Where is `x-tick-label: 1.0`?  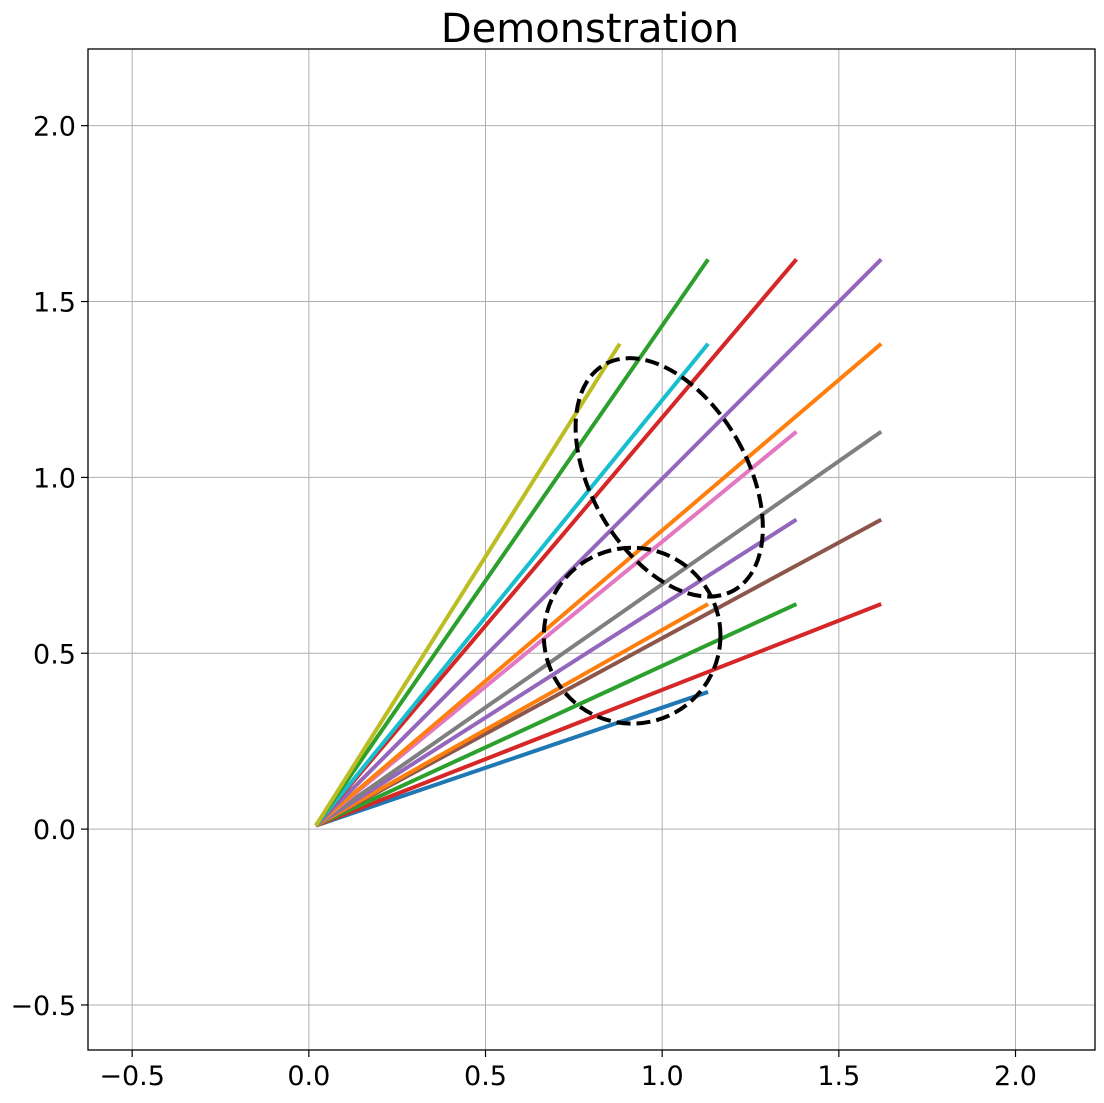 x-tick-label: 1.0 is located at coordinates (662, 1076).